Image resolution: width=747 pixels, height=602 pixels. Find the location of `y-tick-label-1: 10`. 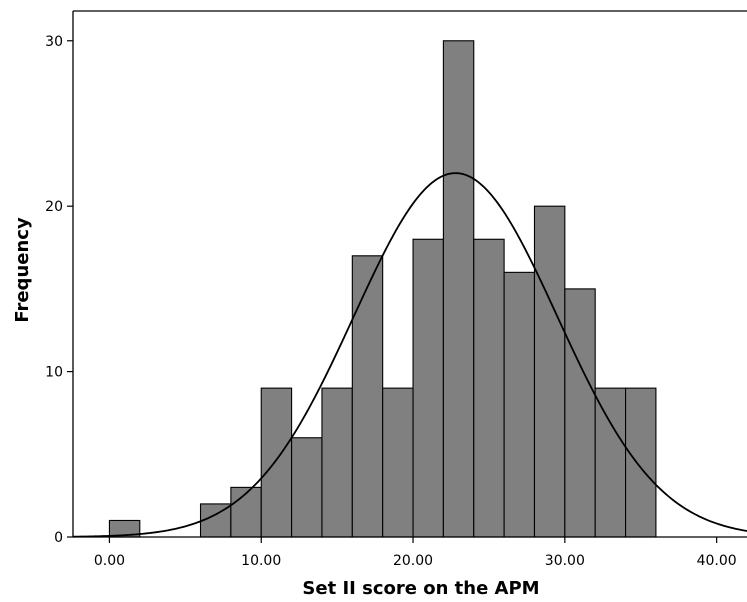

y-tick-label-1: 10 is located at coordinates (54, 373).